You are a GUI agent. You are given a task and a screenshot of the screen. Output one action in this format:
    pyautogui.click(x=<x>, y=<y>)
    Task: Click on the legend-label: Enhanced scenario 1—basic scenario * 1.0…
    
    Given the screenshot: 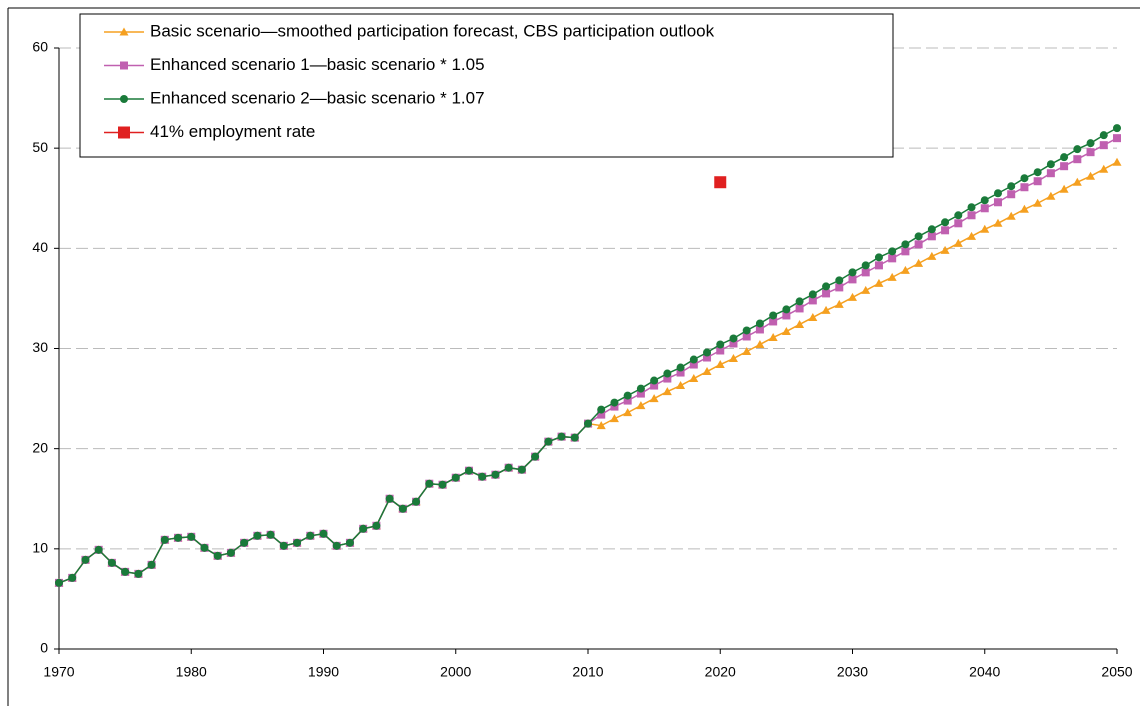 What is the action you would take?
    pyautogui.click(x=317, y=64)
    